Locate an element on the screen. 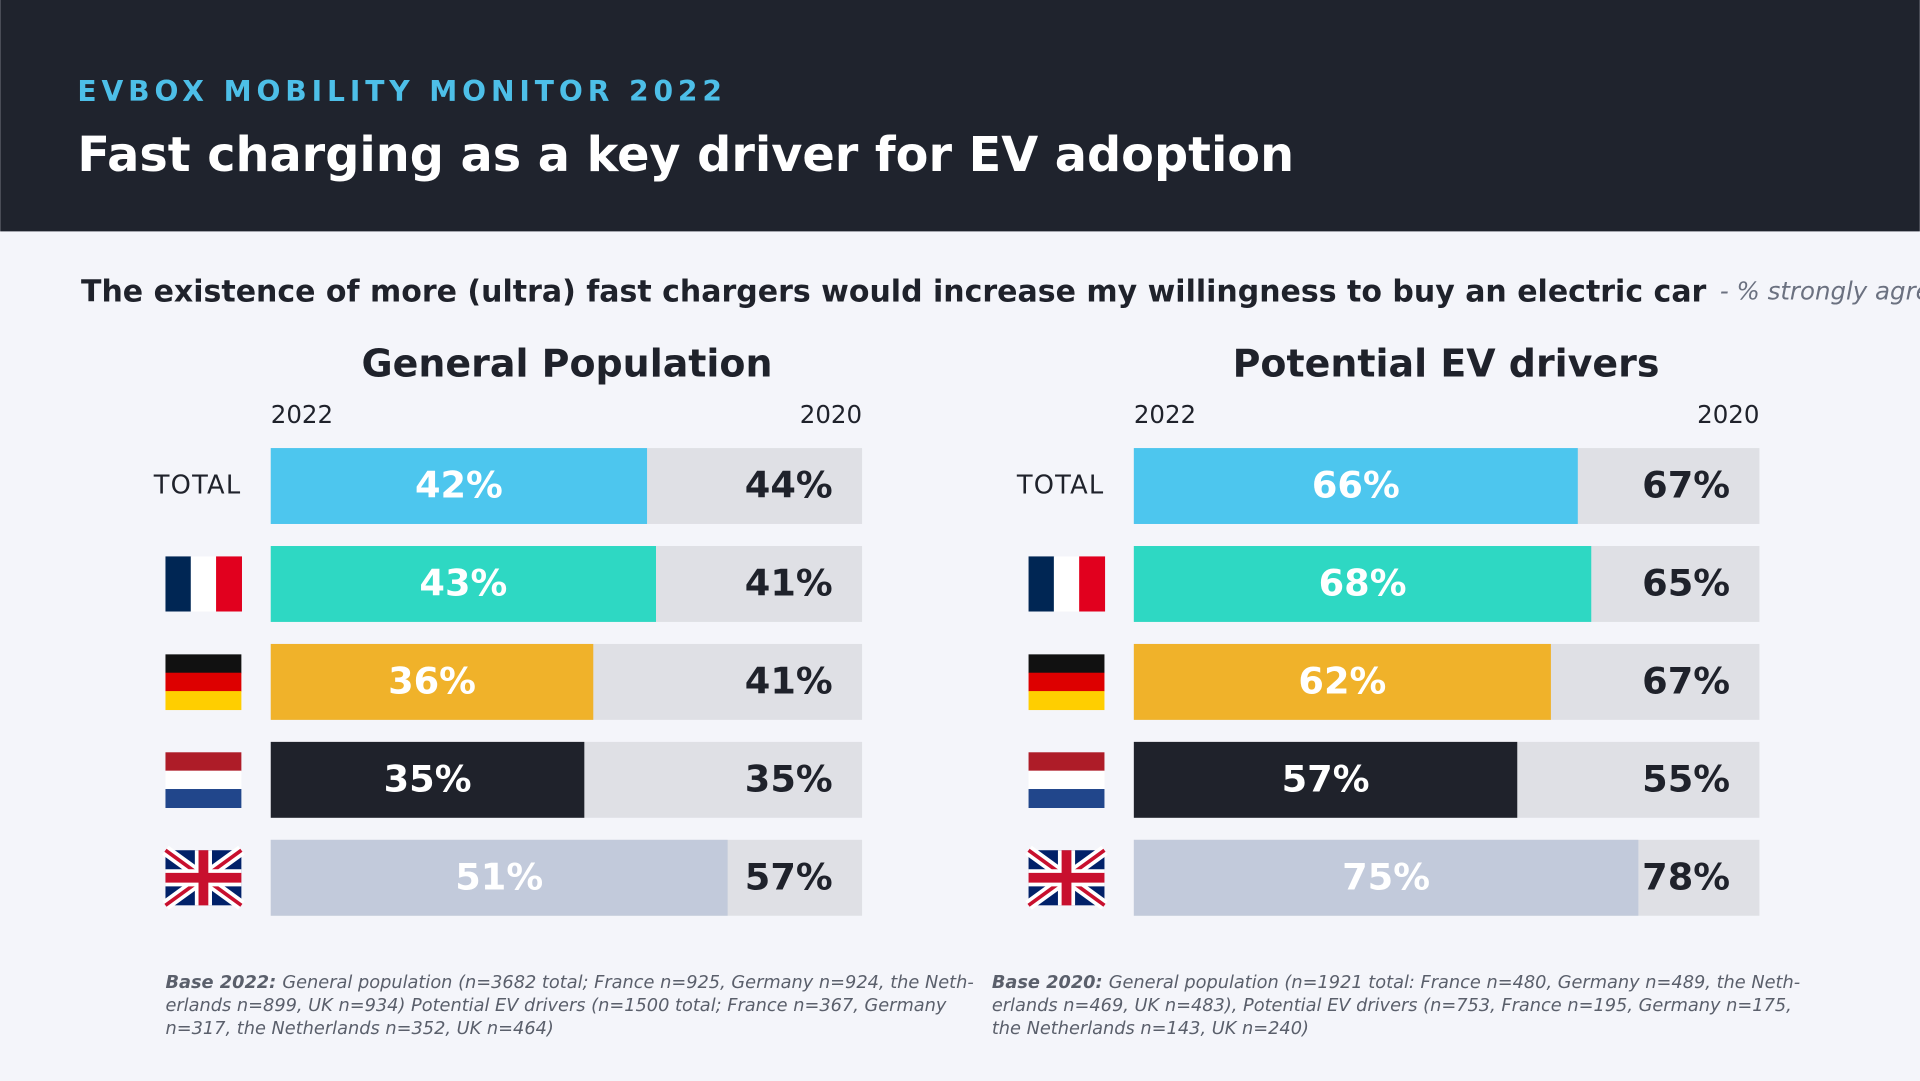 This screenshot has height=1081, width=1920. value-label: 68% is located at coordinates (1363, 583).